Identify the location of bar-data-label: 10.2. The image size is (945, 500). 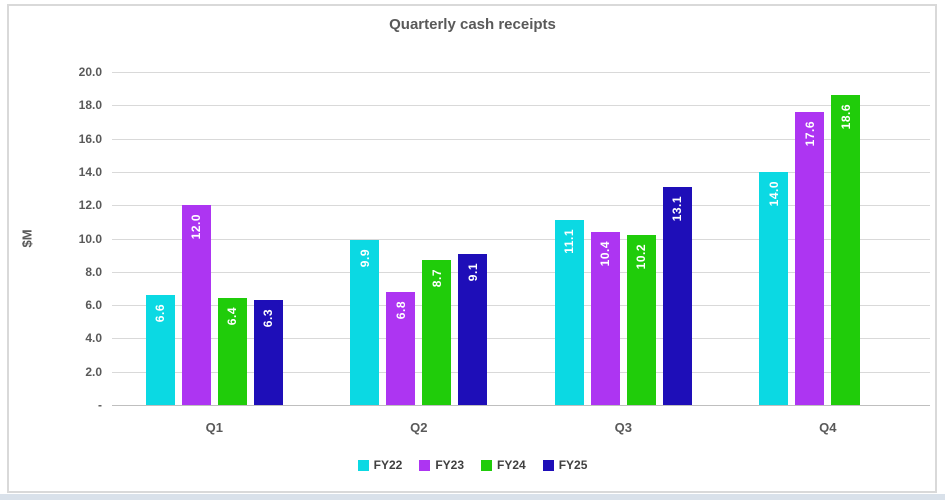
(641, 257).